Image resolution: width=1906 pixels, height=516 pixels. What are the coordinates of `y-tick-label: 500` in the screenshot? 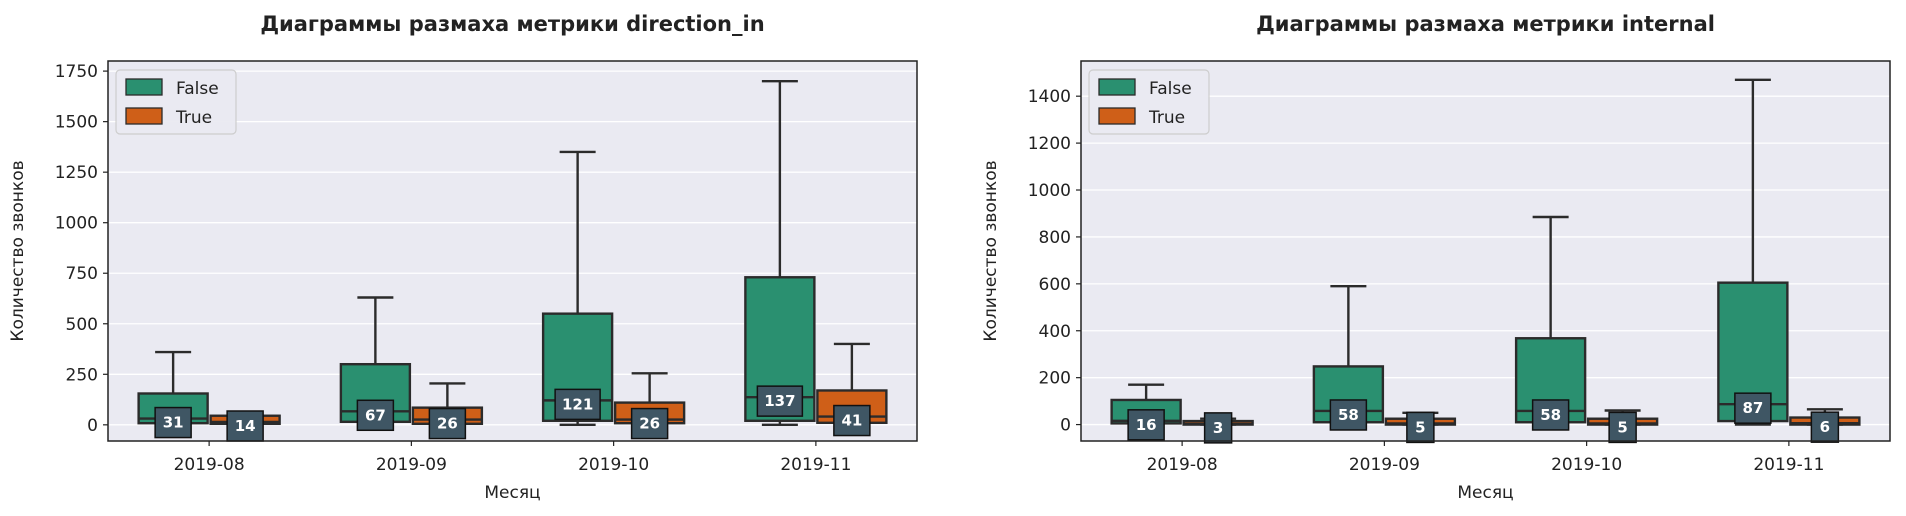 It's located at (82, 325).